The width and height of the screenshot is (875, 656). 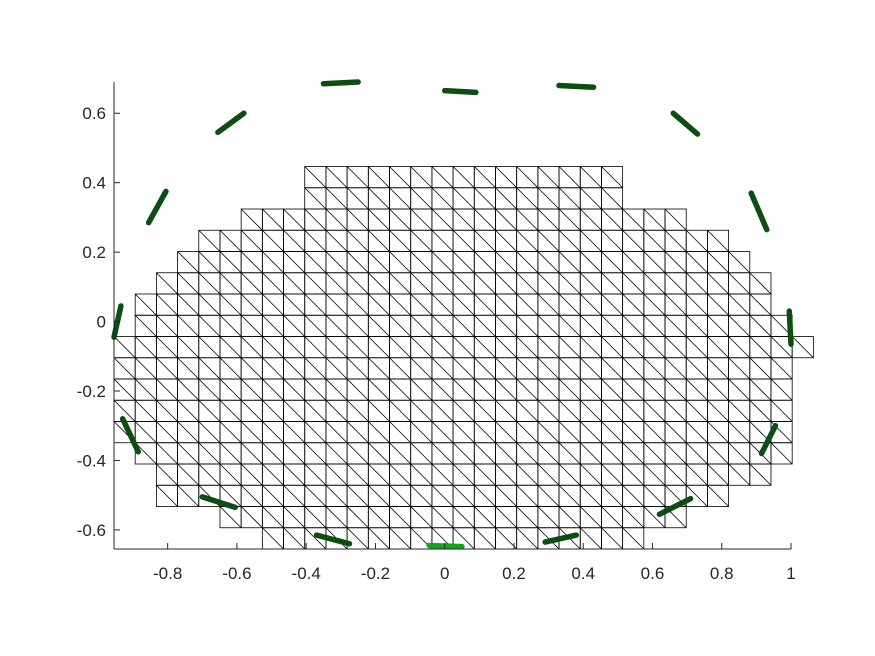 I want to click on x-tick-label: 0.2, so click(x=514, y=573).